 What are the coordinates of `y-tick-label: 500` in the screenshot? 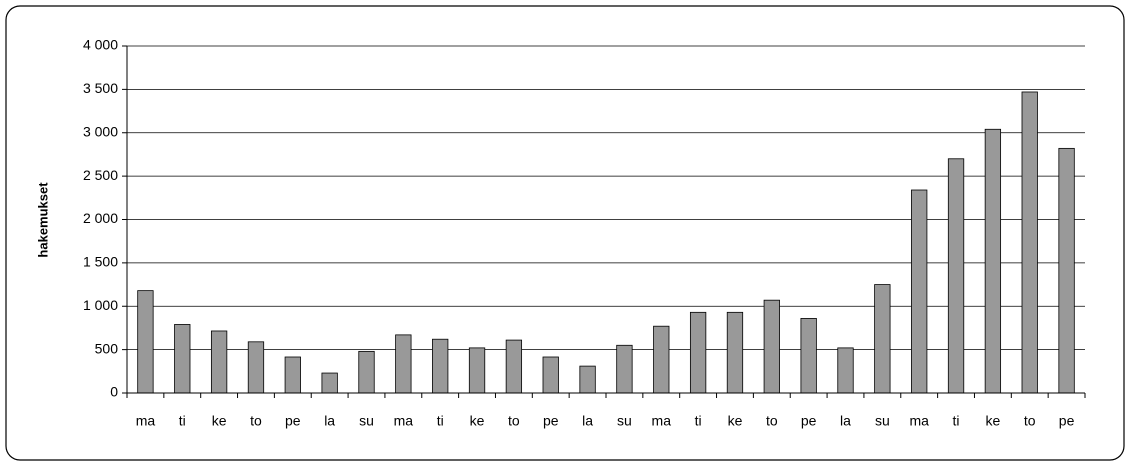 It's located at (107, 348).